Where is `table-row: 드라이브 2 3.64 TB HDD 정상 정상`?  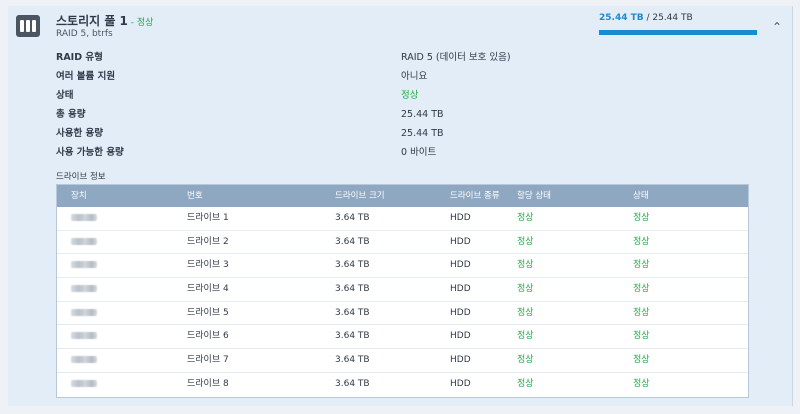
table-row: 드라이브 2 3.64 TB HDD 정상 정상 is located at coordinates (402, 243).